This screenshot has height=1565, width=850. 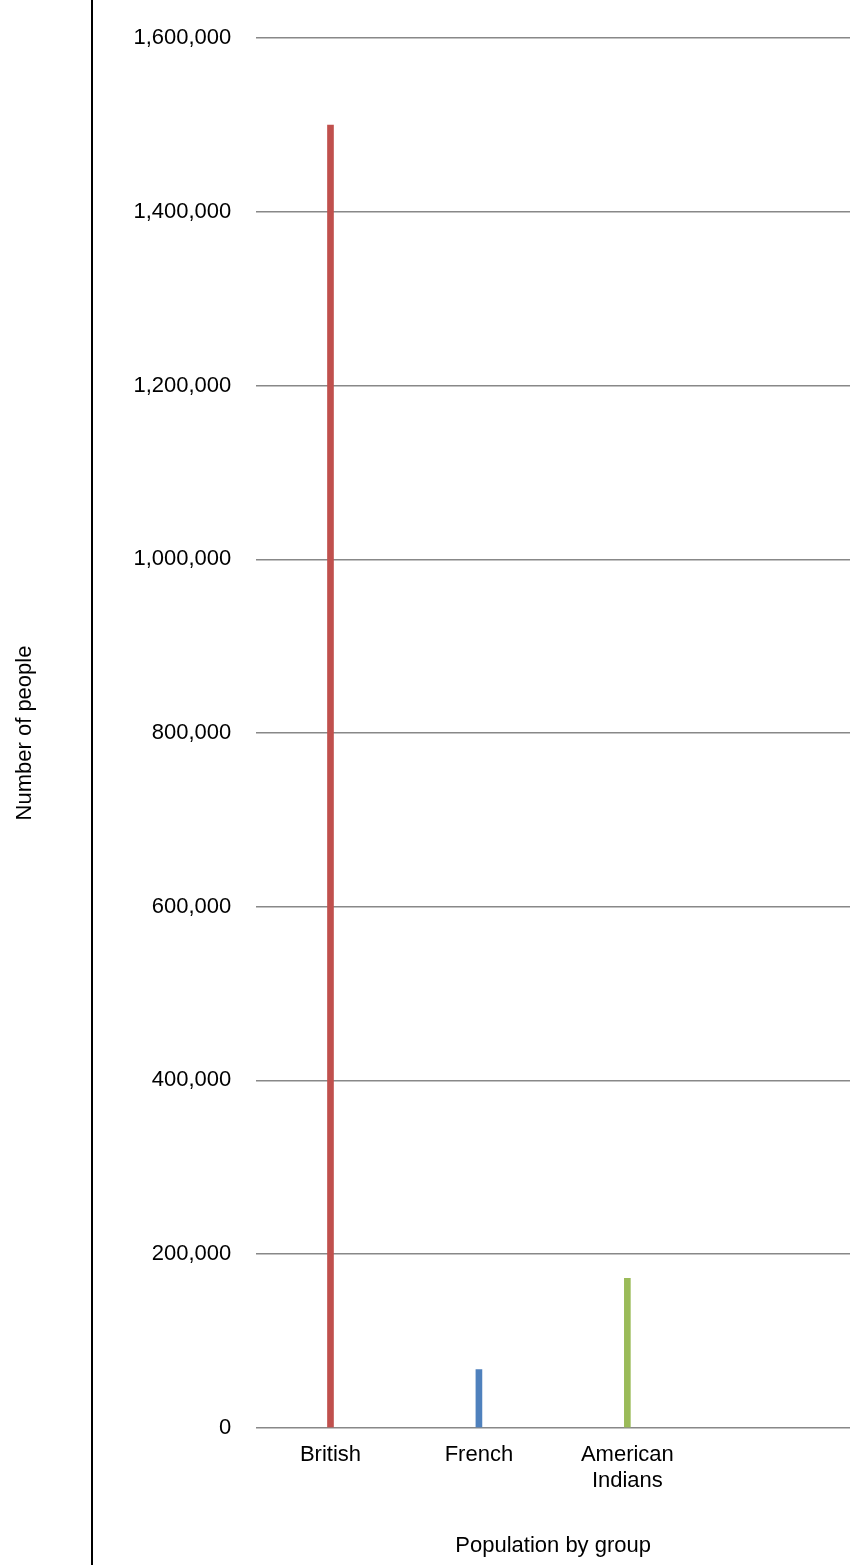 I want to click on x-tick-label: French, so click(x=479, y=1454).